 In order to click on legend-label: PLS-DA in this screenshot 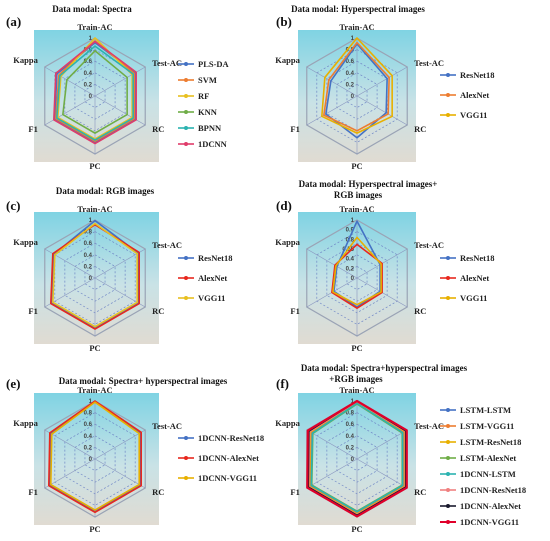, I will do `click(214, 64)`.